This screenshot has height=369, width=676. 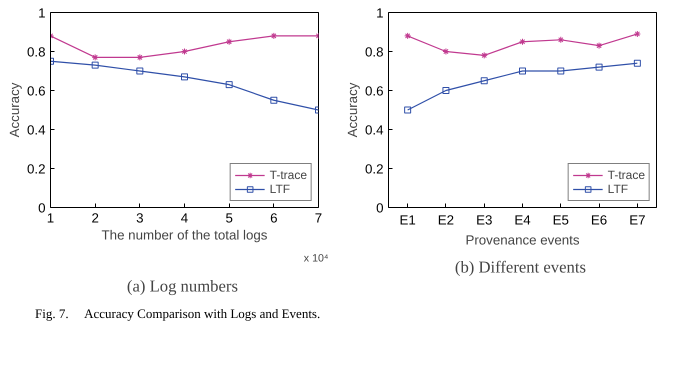 What do you see at coordinates (182, 286) in the screenshot?
I see `text: (a) Log numbers` at bounding box center [182, 286].